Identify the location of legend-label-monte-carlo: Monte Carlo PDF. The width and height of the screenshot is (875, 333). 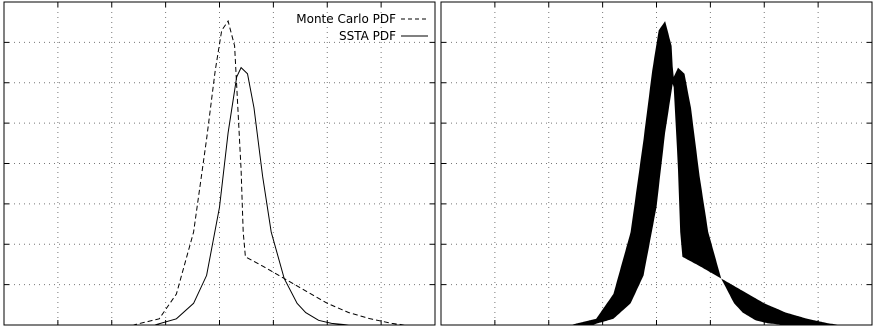
(346, 19).